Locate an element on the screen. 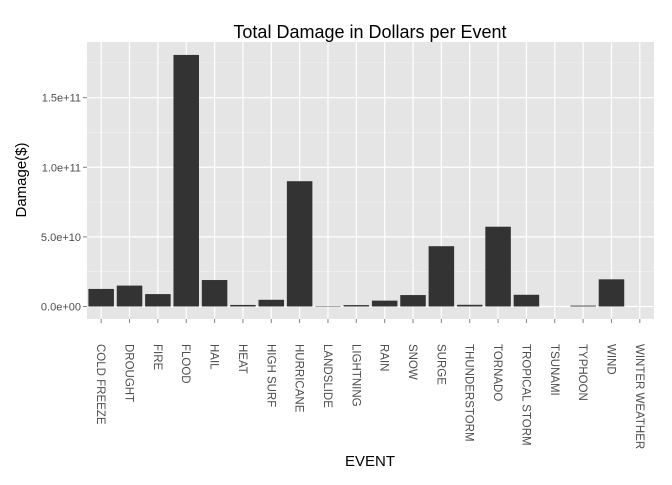 The image size is (672, 485). x-tick-label: TORNADO is located at coordinates (497, 372).